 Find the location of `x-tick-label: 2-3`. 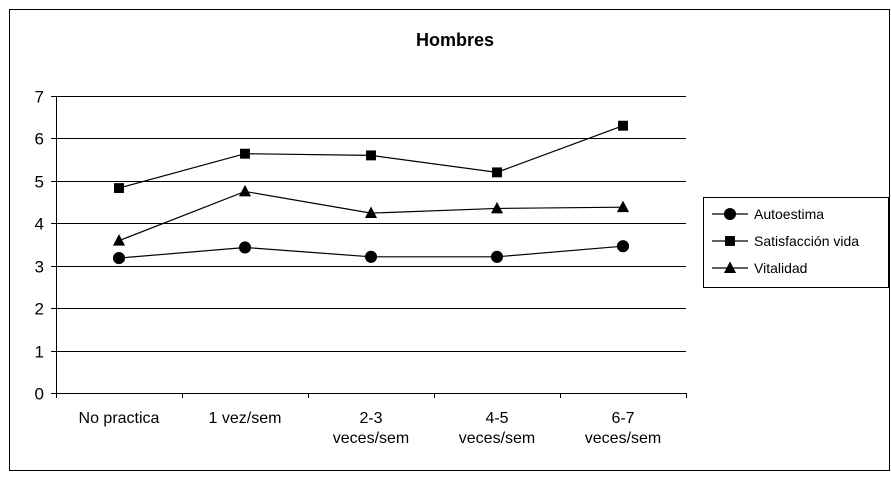

x-tick-label: 2-3 is located at coordinates (370, 418).